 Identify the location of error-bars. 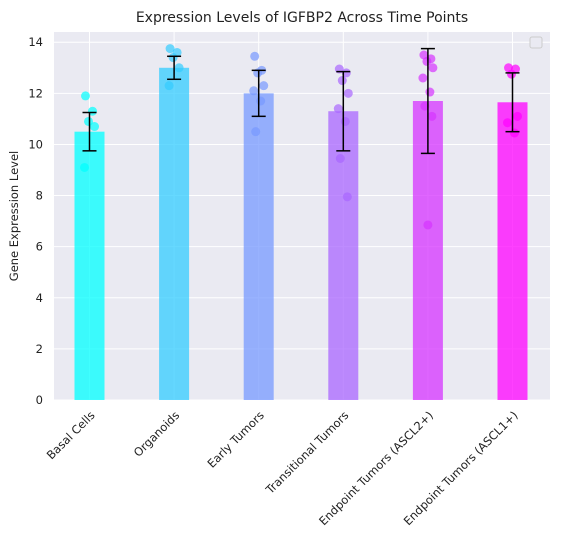
(301, 101).